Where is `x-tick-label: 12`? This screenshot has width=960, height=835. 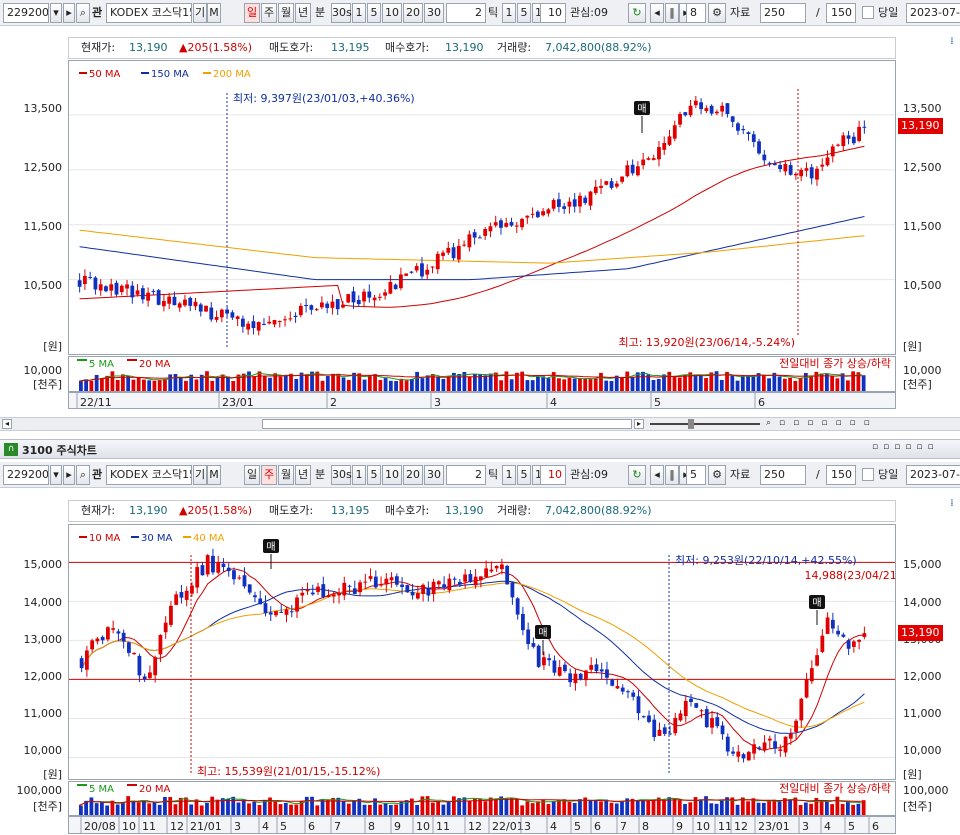 x-tick-label: 12 is located at coordinates (741, 826).